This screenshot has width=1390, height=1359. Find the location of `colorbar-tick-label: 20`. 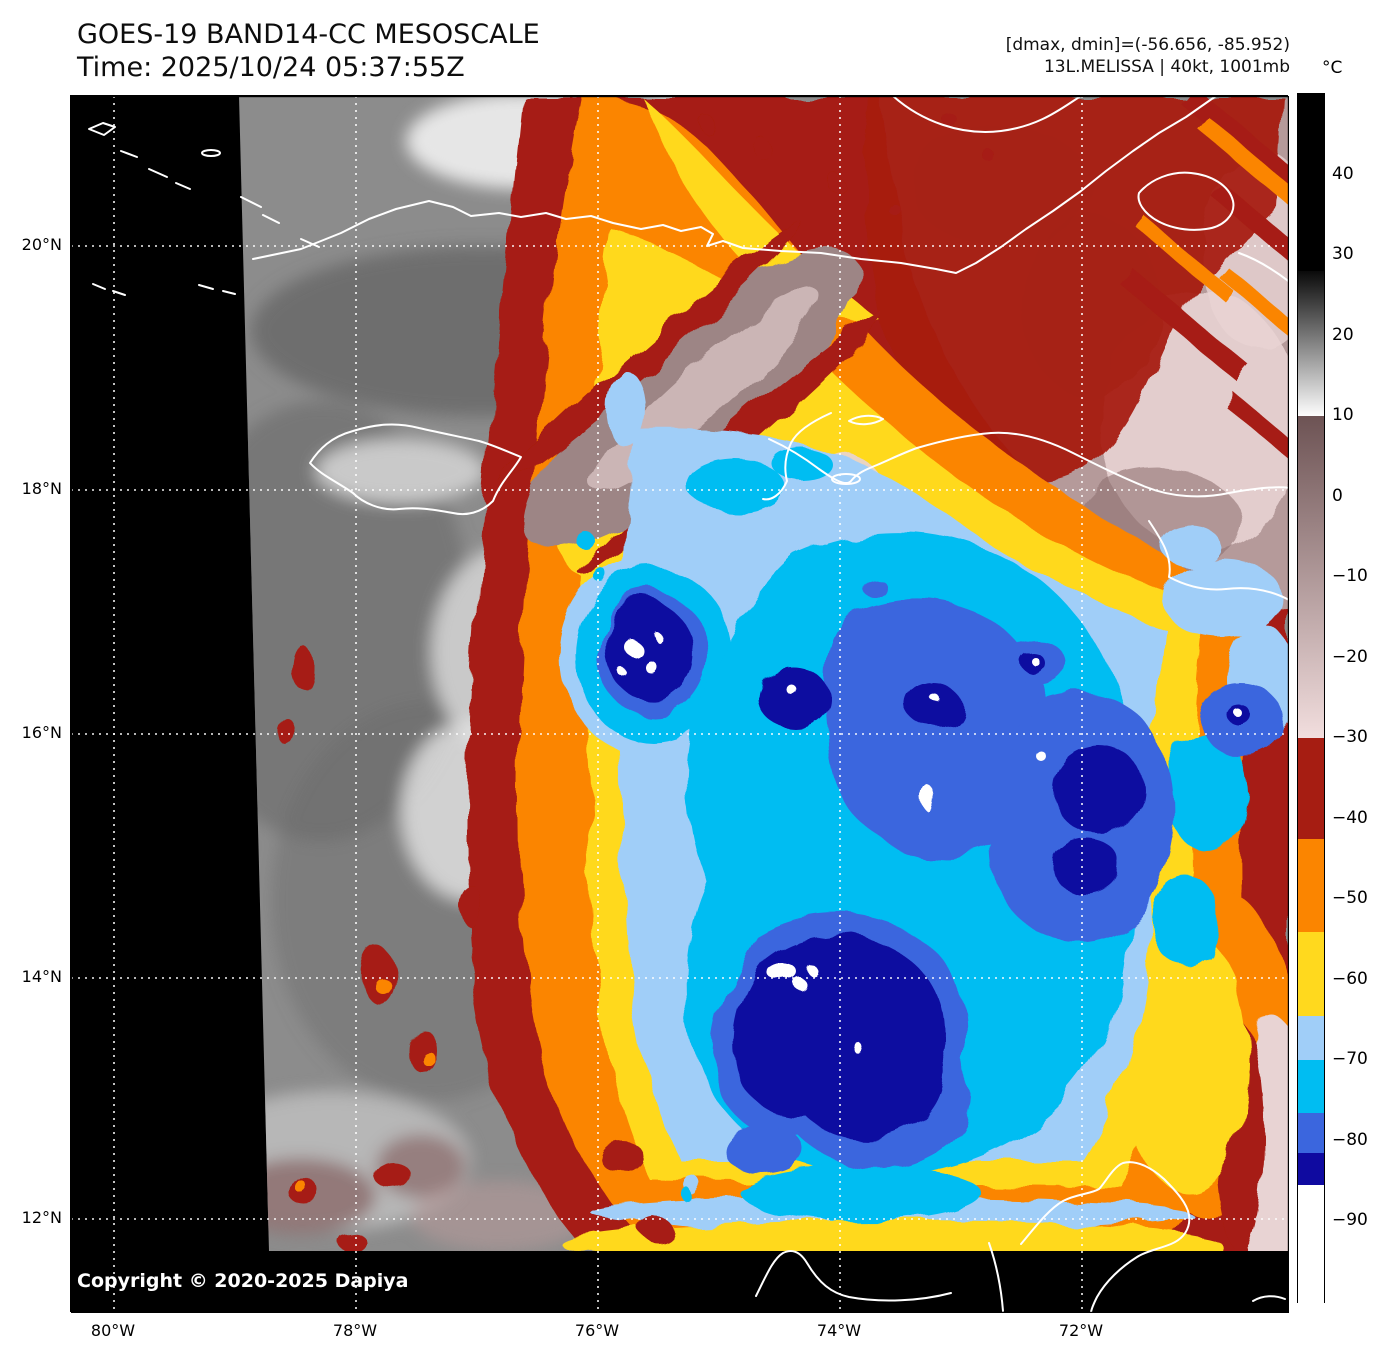

colorbar-tick-label: 20 is located at coordinates (1343, 334).